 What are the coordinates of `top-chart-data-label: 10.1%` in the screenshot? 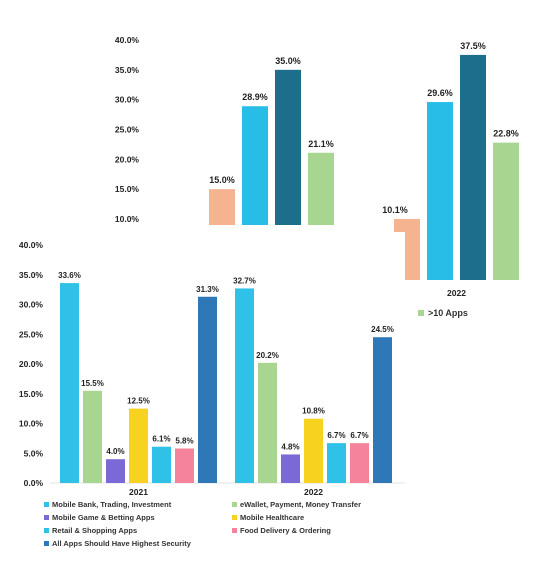 It's located at (395, 210).